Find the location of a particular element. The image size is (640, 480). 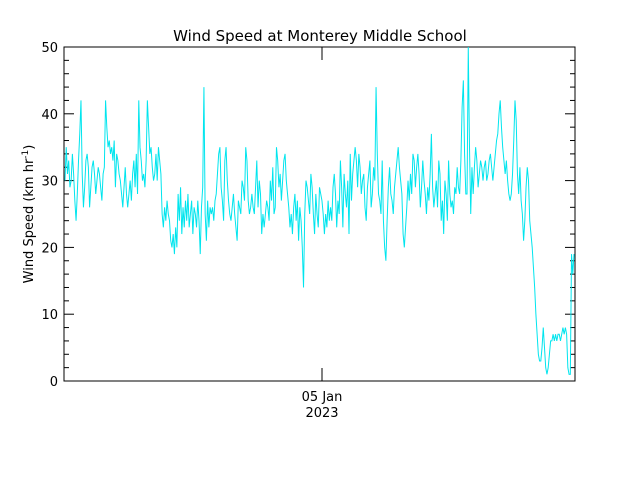

y-tick-label: 30 is located at coordinates (49, 182).